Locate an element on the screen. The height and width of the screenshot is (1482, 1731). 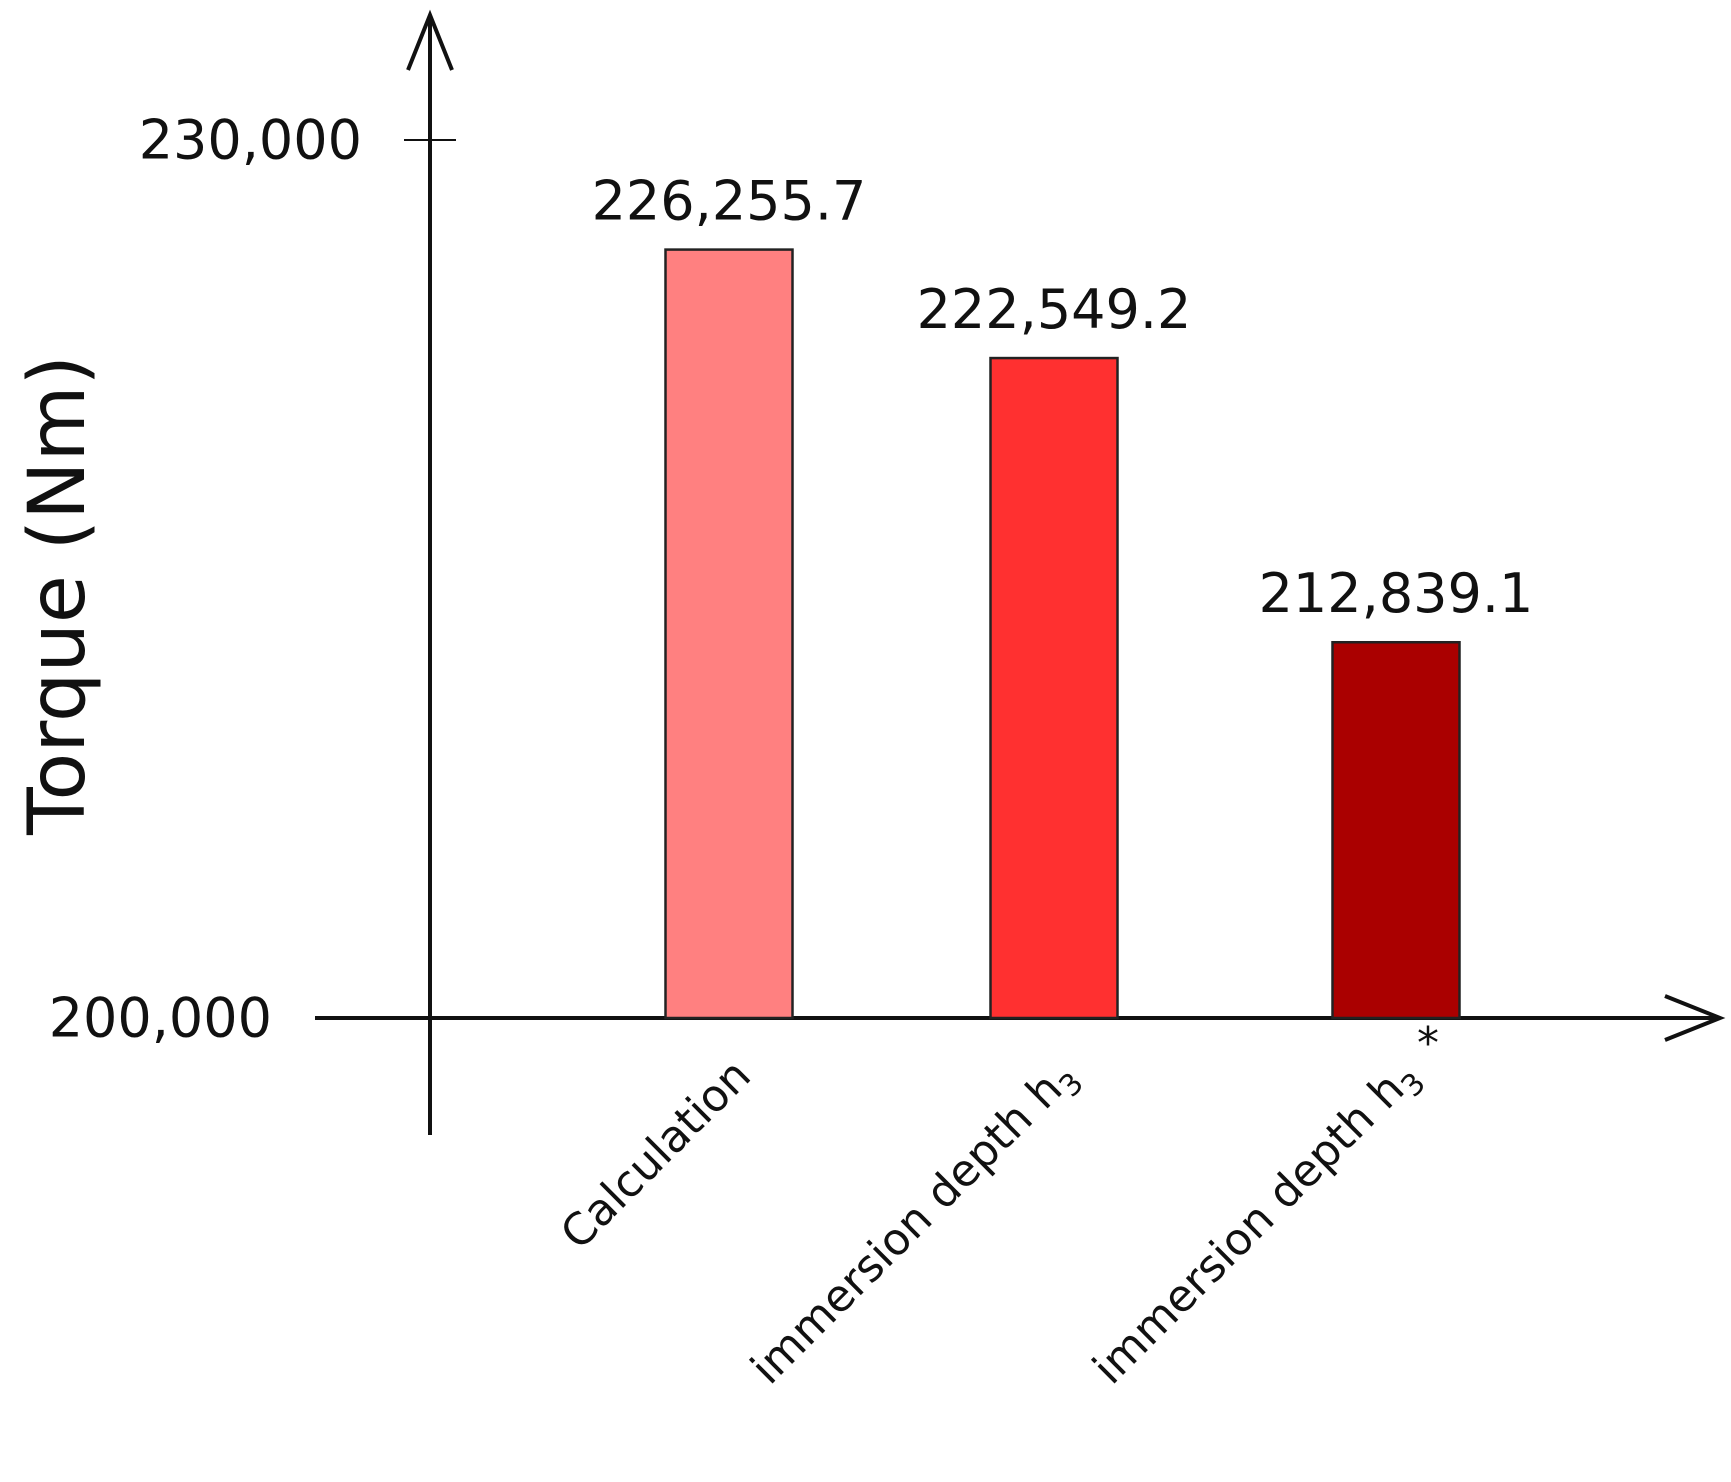
category-label: Calculation is located at coordinates (656, 1155).